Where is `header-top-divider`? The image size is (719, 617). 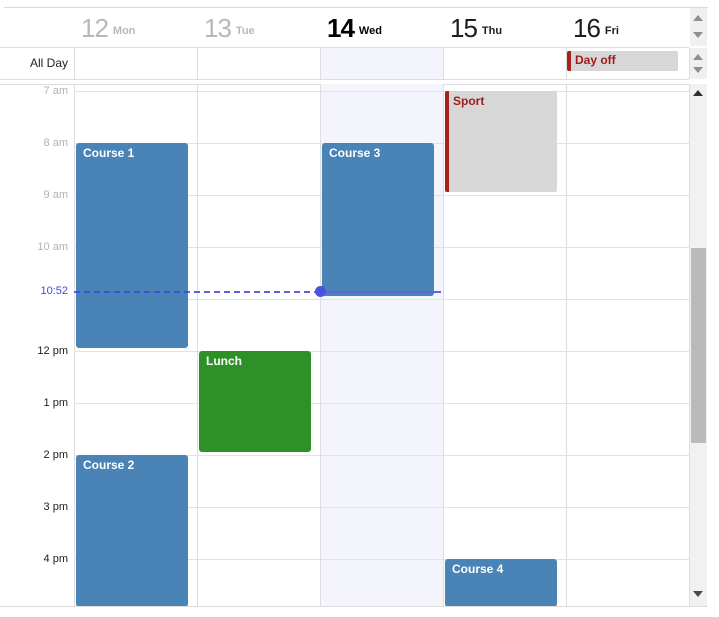
header-top-divider is located at coordinates (356, 7).